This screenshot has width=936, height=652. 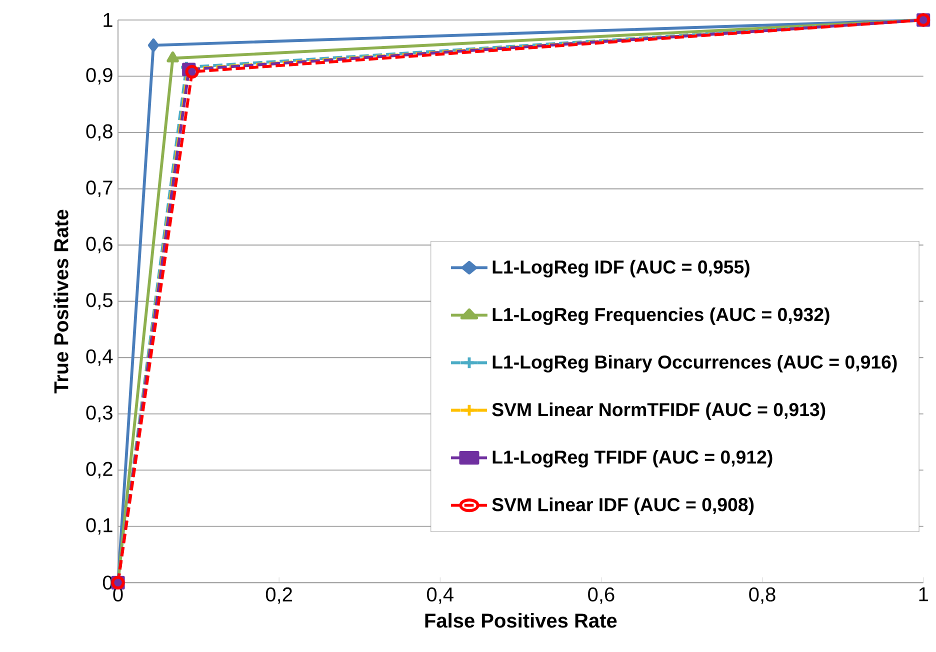 I want to click on y-tick-label: 0,1, so click(x=99, y=526).